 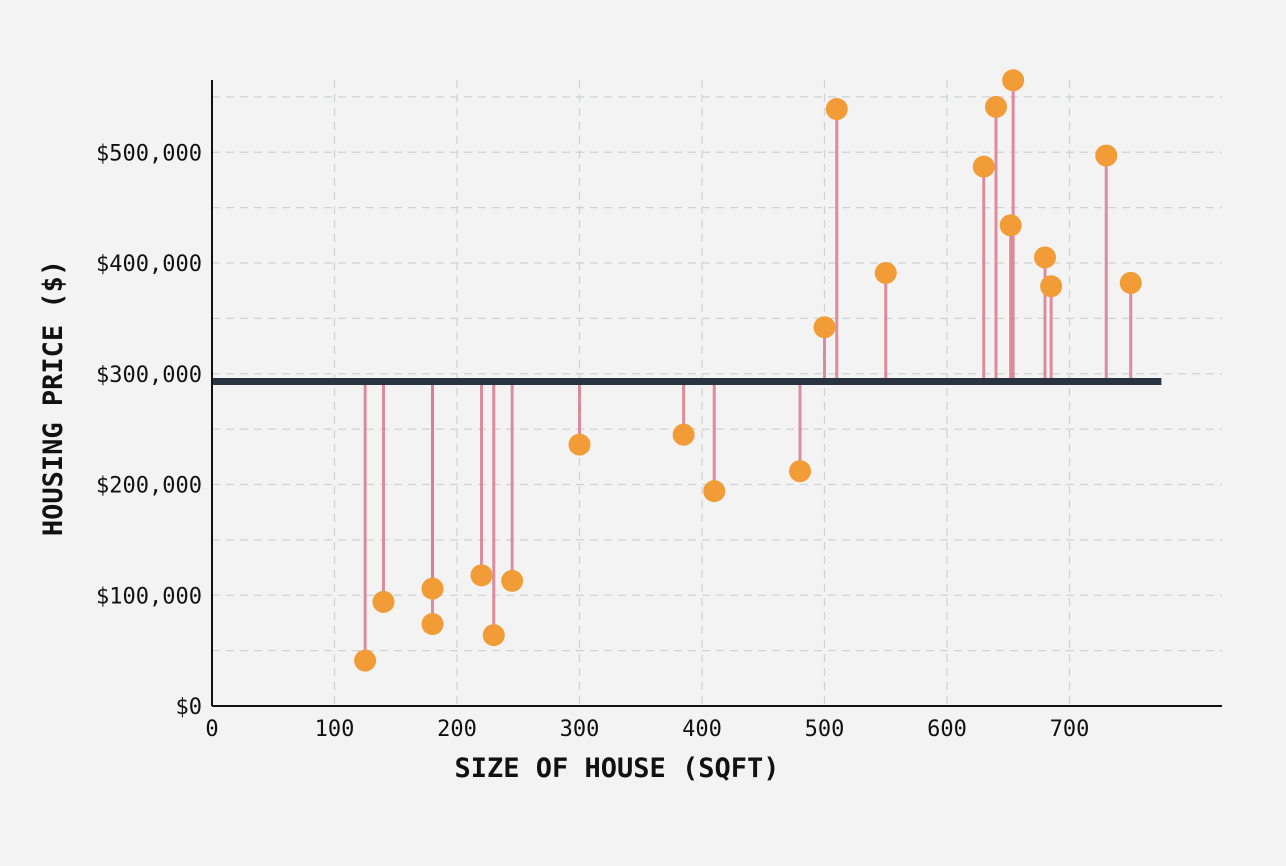 What do you see at coordinates (1070, 729) in the screenshot?
I see `x-tick-label: 700` at bounding box center [1070, 729].